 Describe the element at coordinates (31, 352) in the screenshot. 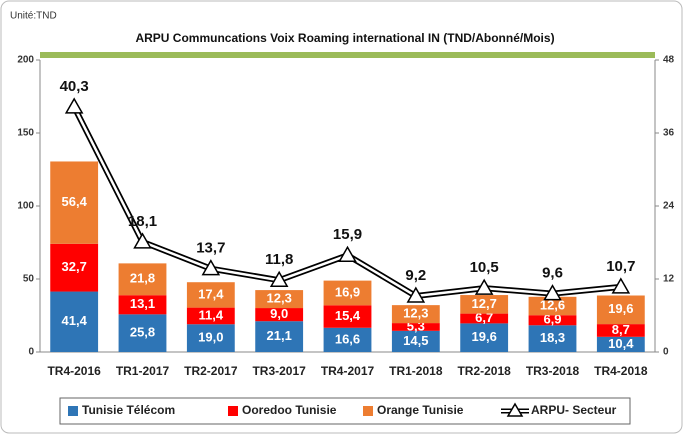

I see `y-tick-label: 0` at that location.